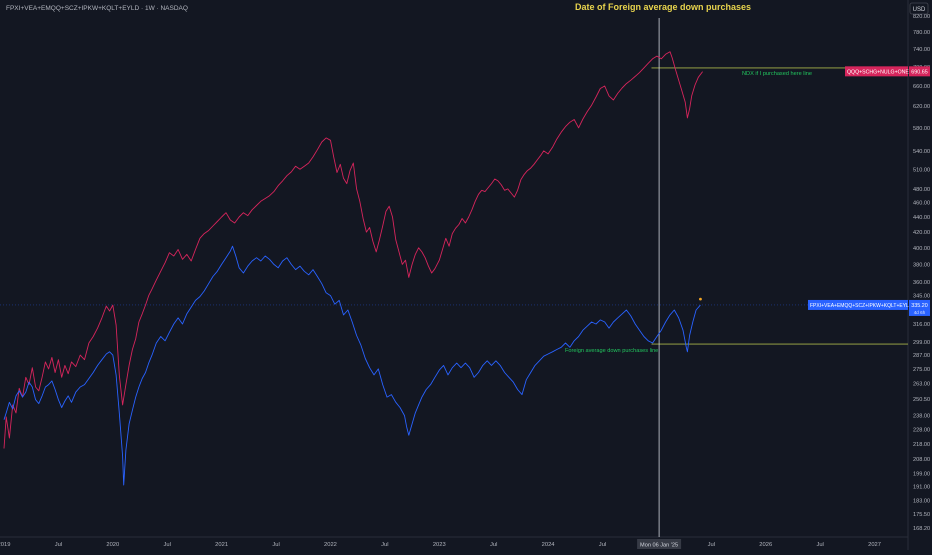 This screenshot has height=555, width=932. Describe the element at coordinates (221, 545) in the screenshot. I see `x-tick-label: 2021` at that location.